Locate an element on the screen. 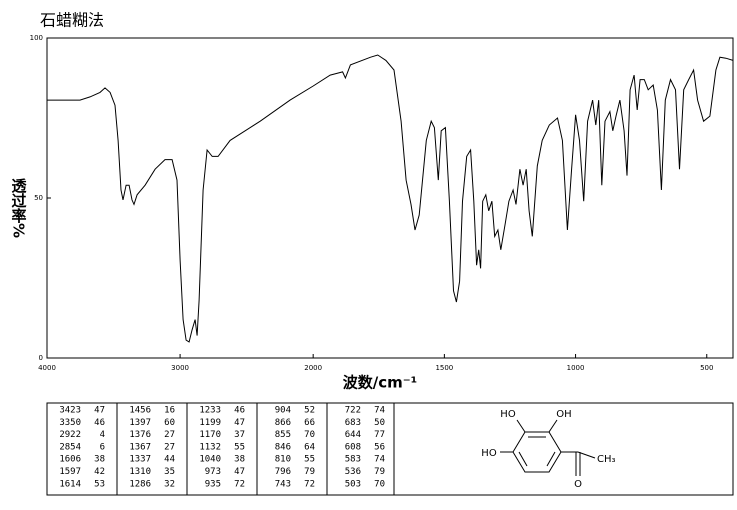 The height and width of the screenshot is (510, 737). peak-wavenumber: 644 is located at coordinates (353, 435).